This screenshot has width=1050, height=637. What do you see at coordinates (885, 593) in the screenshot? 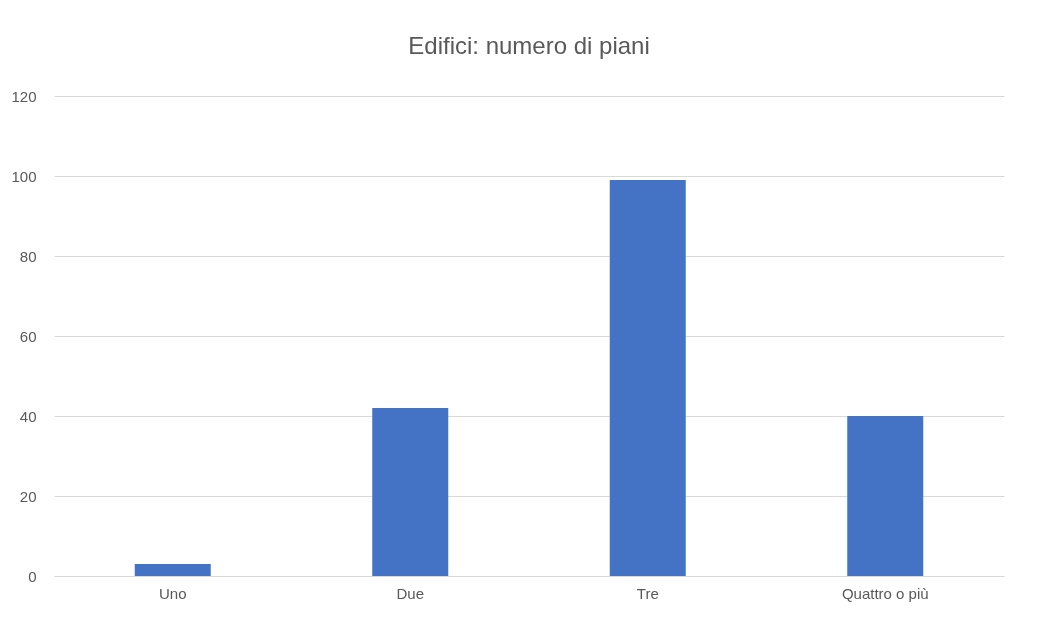
I see `x-tick-label: Quattro o più` at bounding box center [885, 593].